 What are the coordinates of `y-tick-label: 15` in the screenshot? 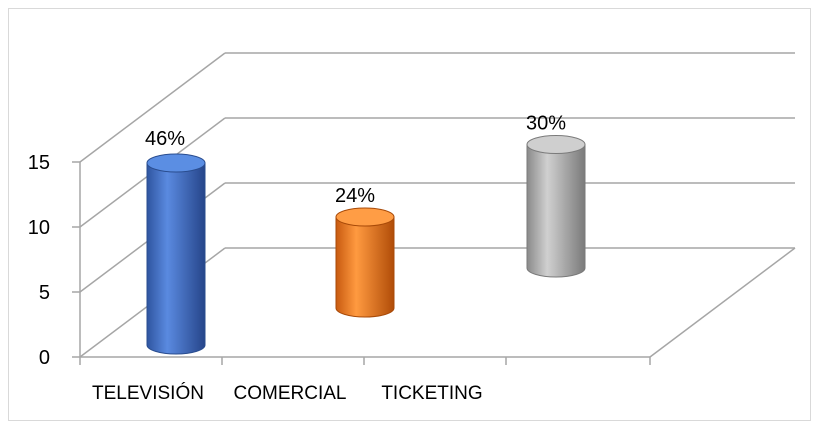 It's located at (39, 163).